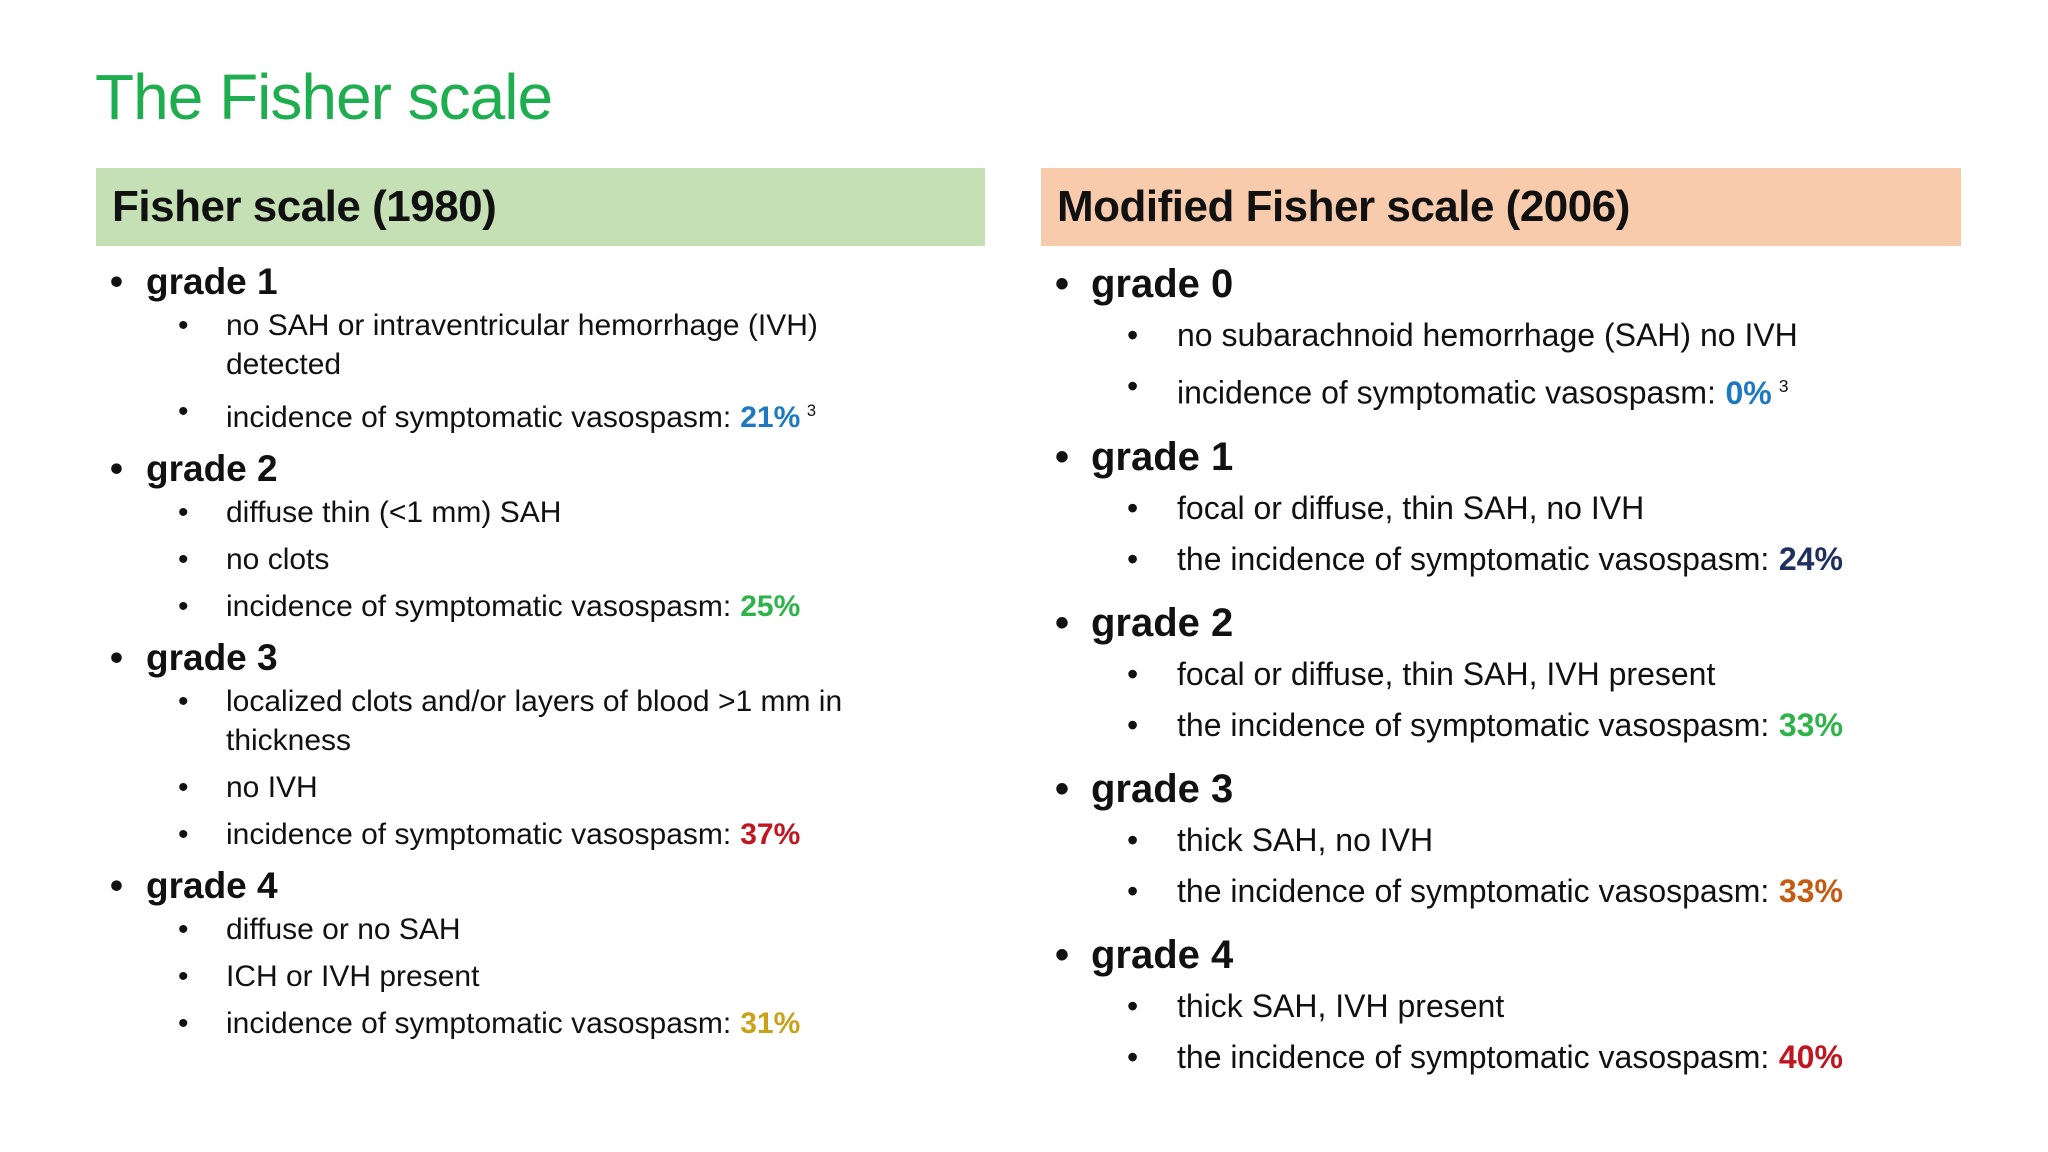 The height and width of the screenshot is (1152, 2048). Describe the element at coordinates (770, 1023) in the screenshot. I see `incidence-value: 31%` at that location.